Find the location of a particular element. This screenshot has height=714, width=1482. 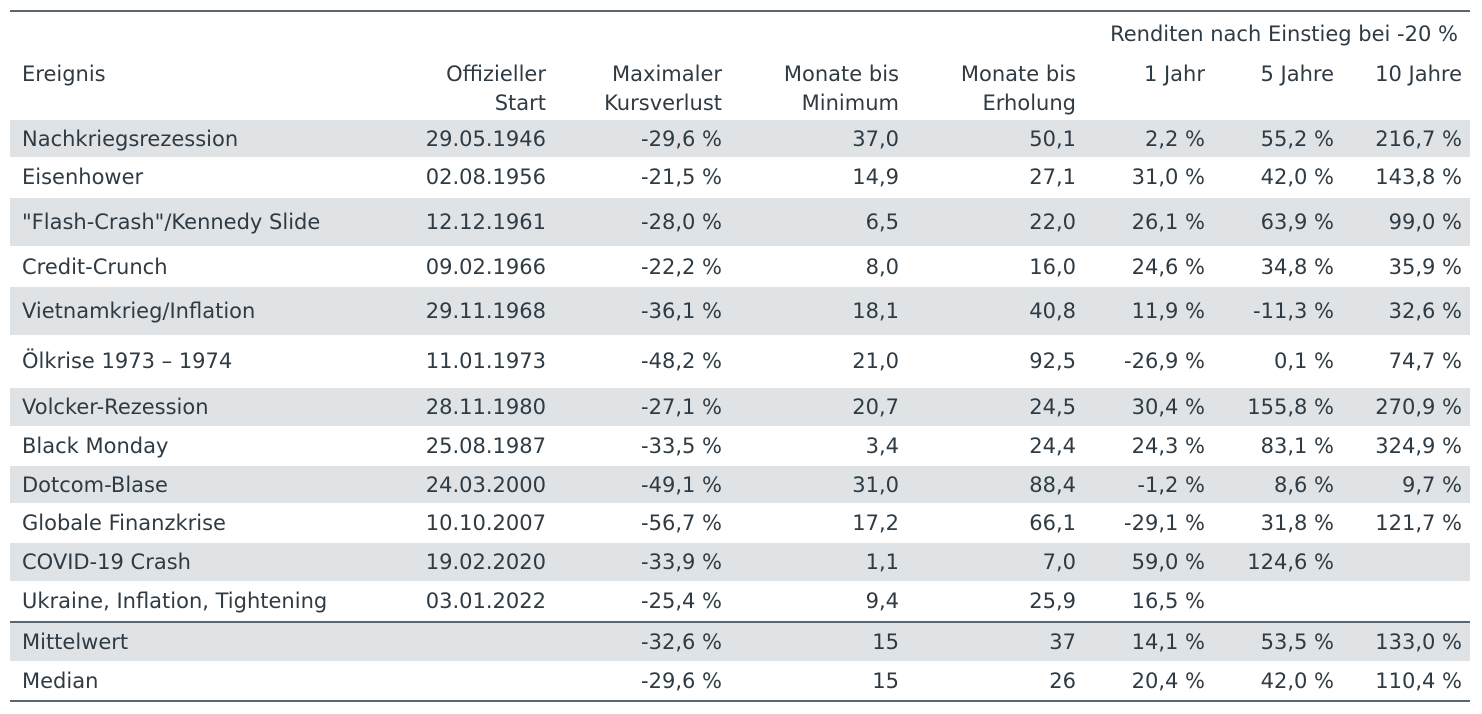

cell-r5: 63,9 % is located at coordinates (1297, 222).